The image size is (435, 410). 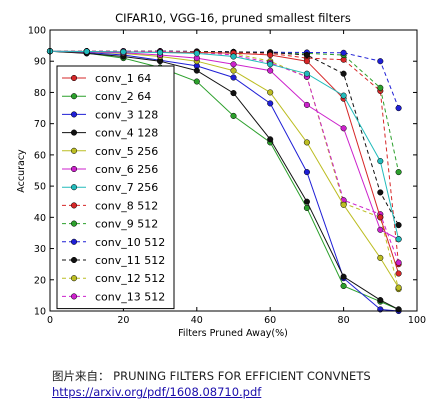 What do you see at coordinates (40, 249) in the screenshot?
I see `y-tick-label: 30` at bounding box center [40, 249].